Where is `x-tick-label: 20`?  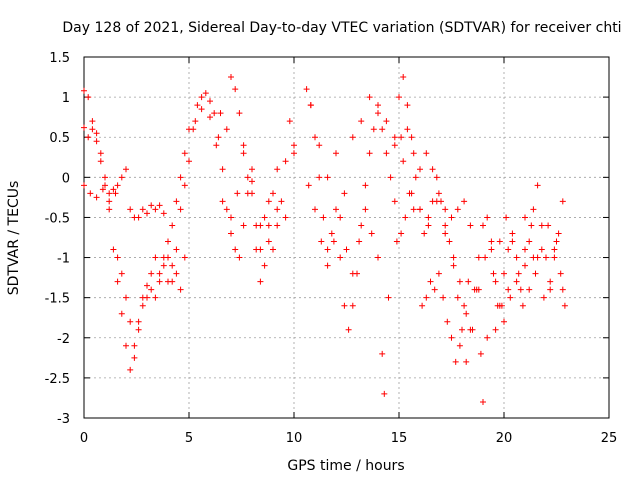 x-tick-label: 20 is located at coordinates (504, 438).